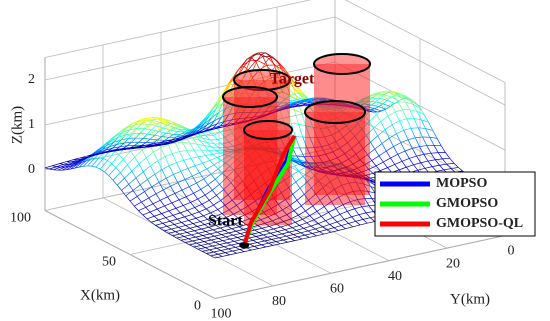  Describe the element at coordinates (467, 203) in the screenshot. I see `legend-label: GMOPSO` at that location.